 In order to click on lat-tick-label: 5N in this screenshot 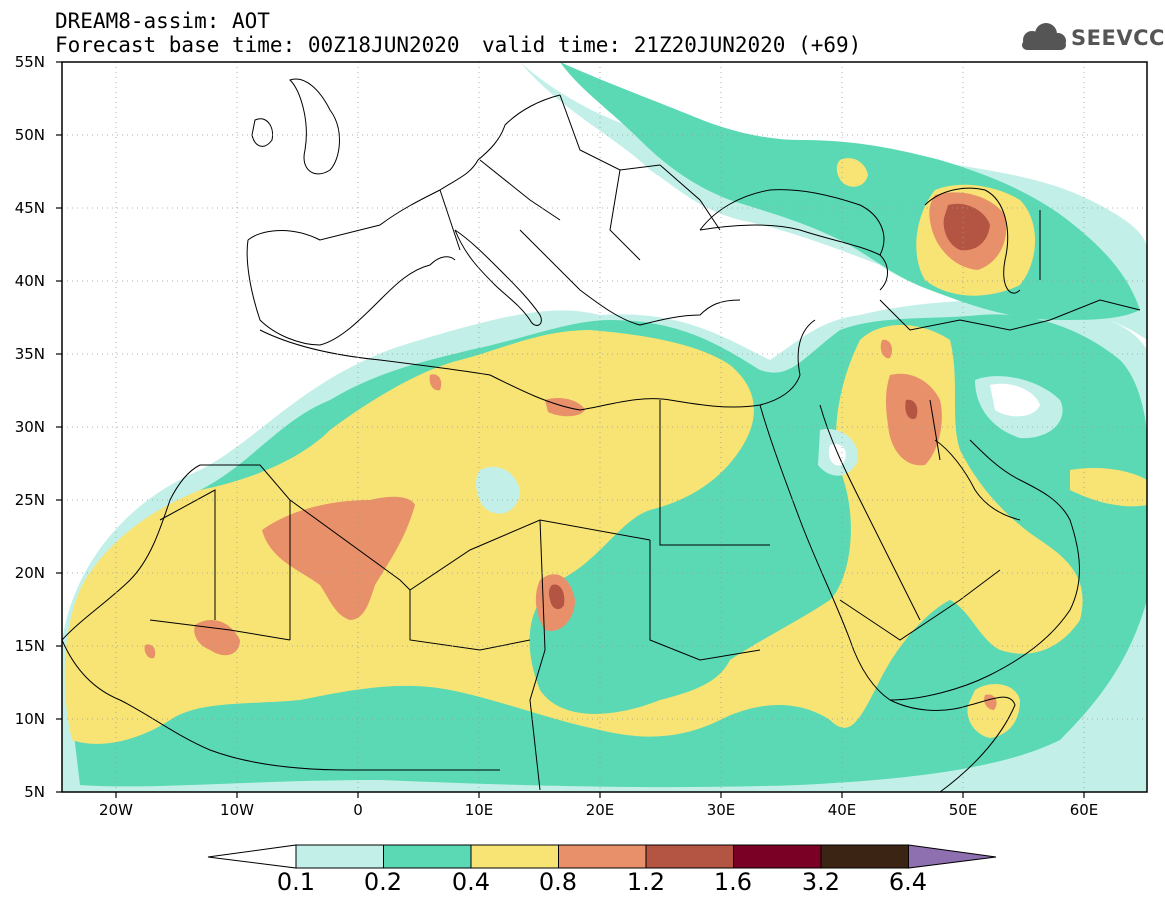, I will do `click(34, 792)`.